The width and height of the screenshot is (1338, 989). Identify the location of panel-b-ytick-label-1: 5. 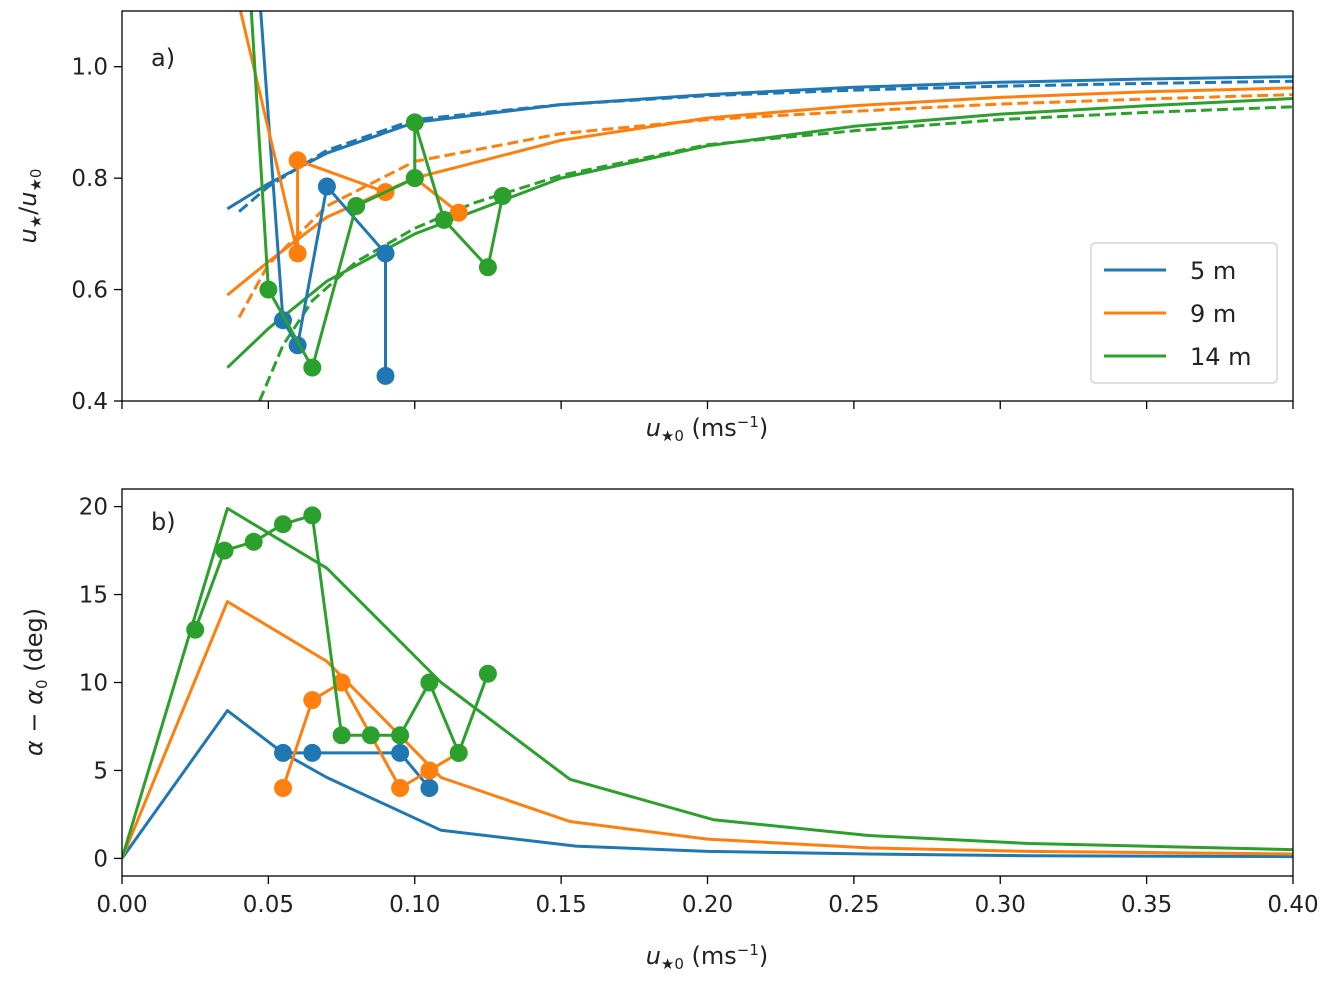
(100, 771).